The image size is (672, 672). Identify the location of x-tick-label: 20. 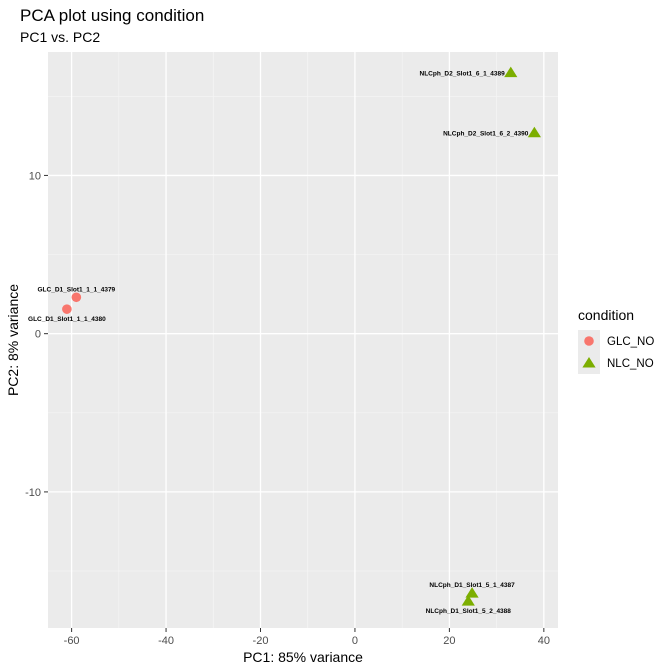
(449, 641).